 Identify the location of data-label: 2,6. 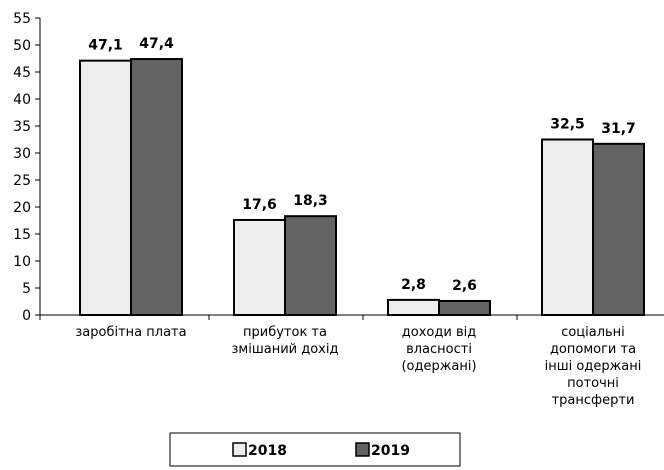
(464, 286).